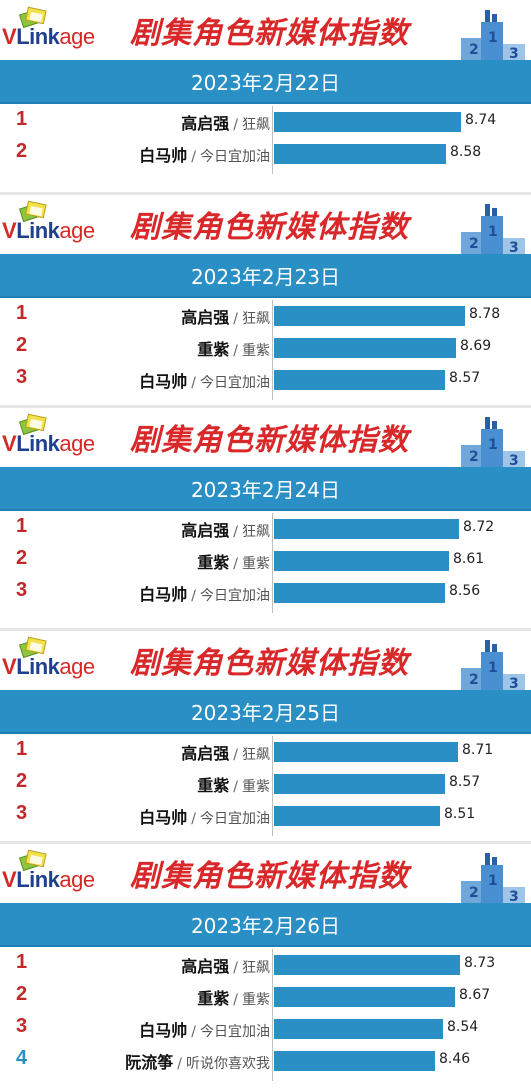 The height and width of the screenshot is (1091, 531). What do you see at coordinates (225, 316) in the screenshot?
I see `category-label: 高启强 / 狂飙` at bounding box center [225, 316].